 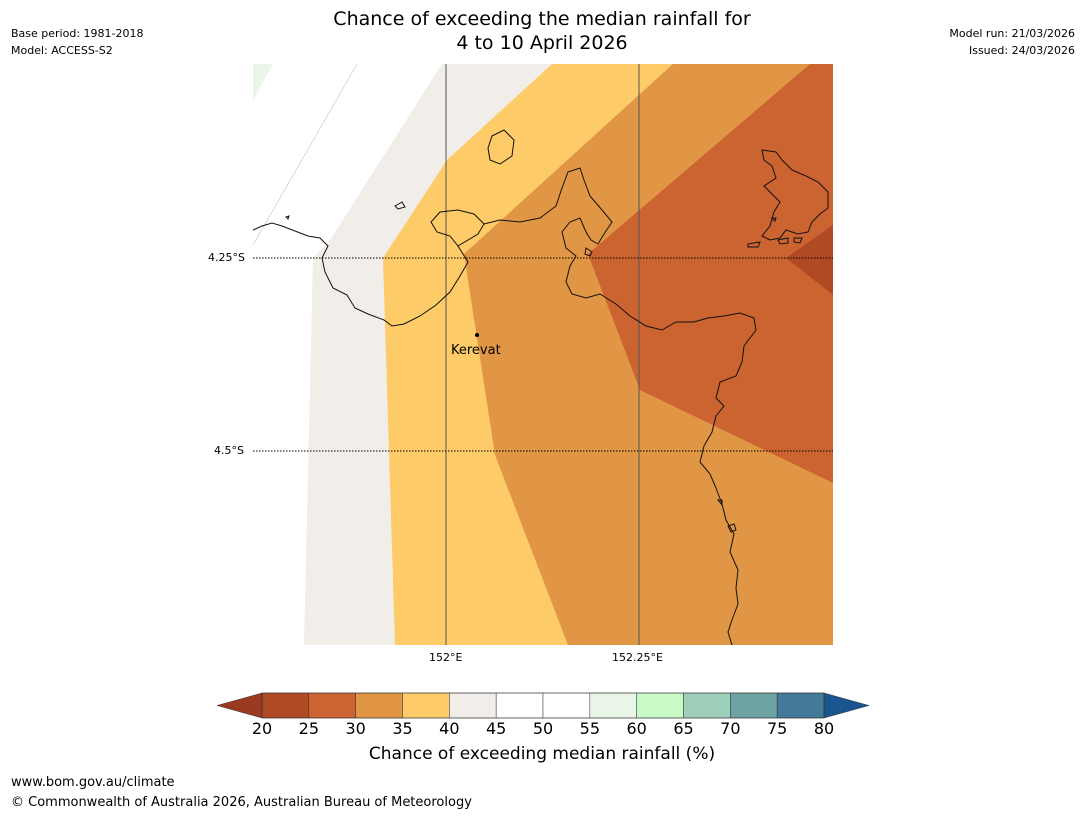 I want to click on meta-right: Model run: 21/03/2026 Issued: 24/03/2026, so click(x=1012, y=42).